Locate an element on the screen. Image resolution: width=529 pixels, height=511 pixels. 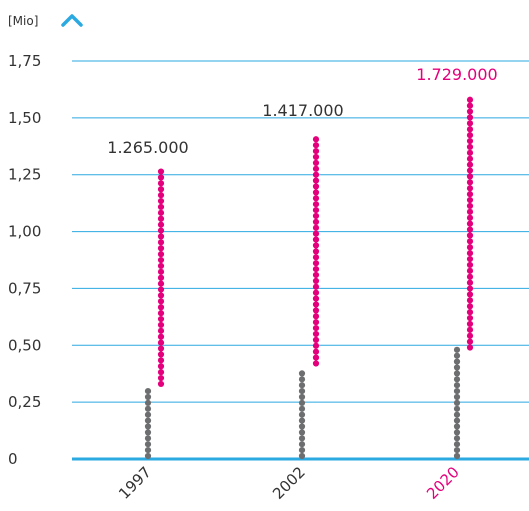
up-arrow-icon is located at coordinates (72, 20).